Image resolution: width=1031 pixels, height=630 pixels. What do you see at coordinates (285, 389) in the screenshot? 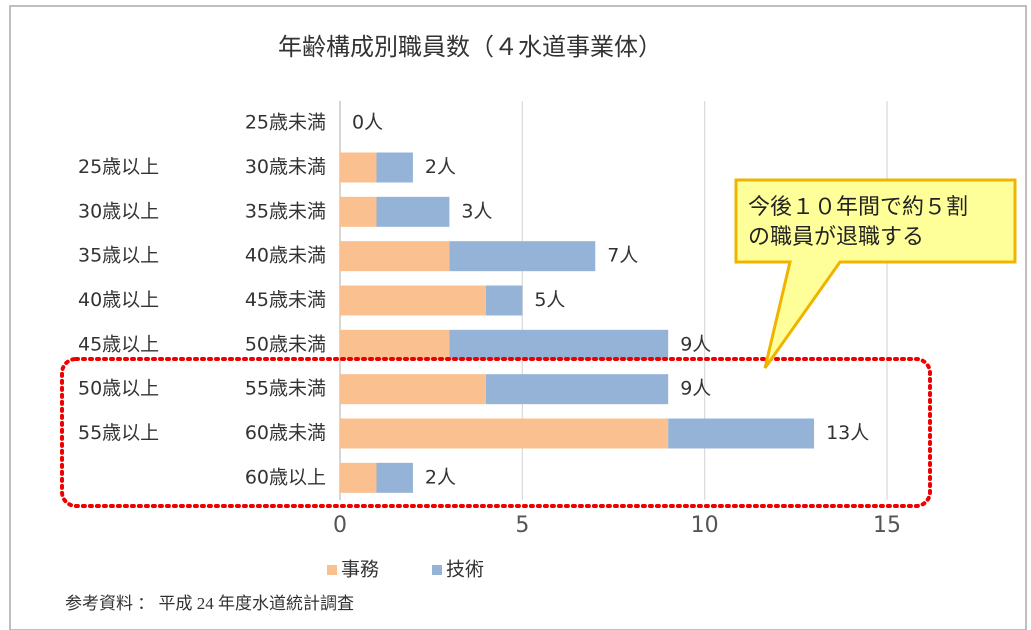
I see `category-label: 55歳未満` at bounding box center [285, 389].